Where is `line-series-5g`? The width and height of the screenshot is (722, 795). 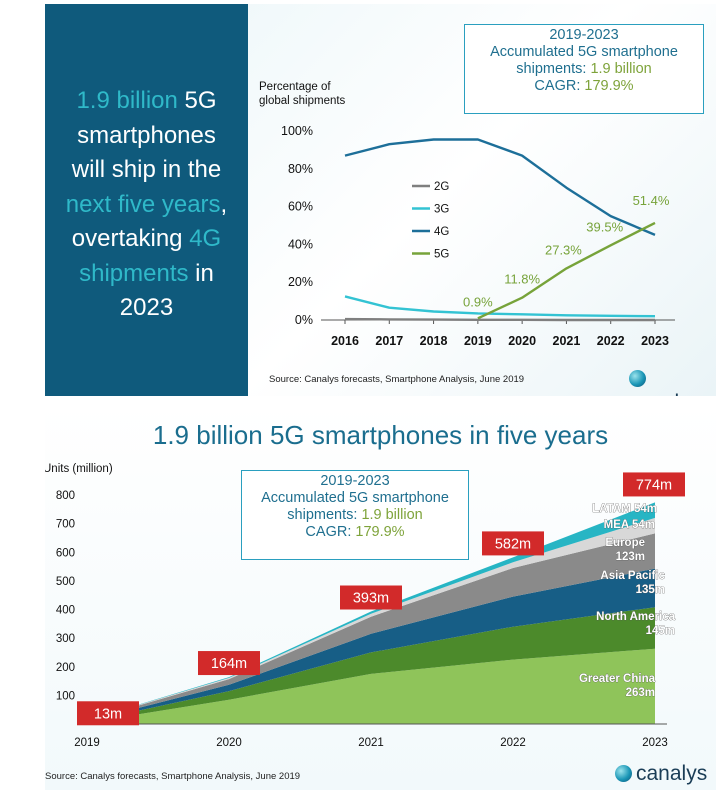
line-series-5g is located at coordinates (566, 270).